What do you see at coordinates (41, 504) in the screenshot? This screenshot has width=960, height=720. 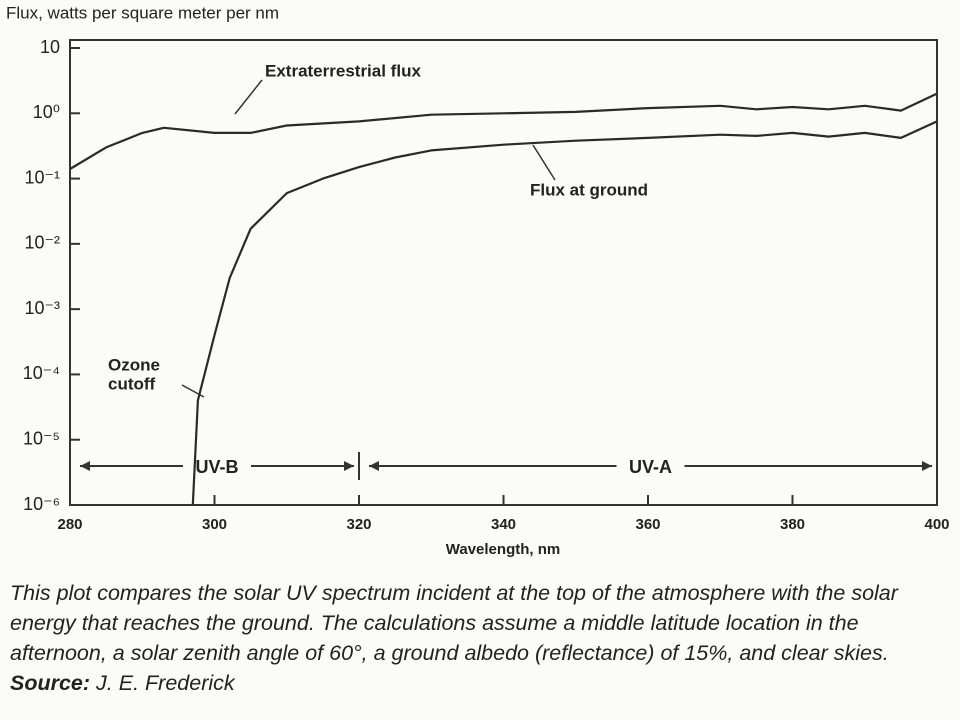 I see `y-tick-label: 10⁻⁶` at bounding box center [41, 504].